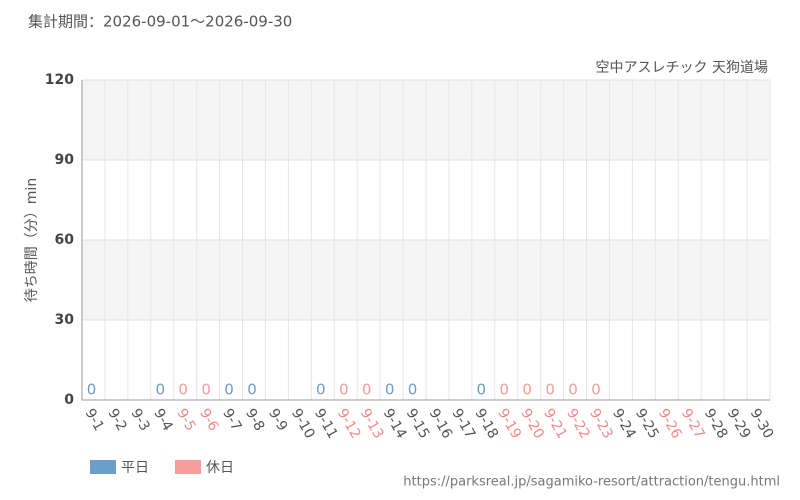 This screenshot has width=800, height=500. I want to click on y-axis-label: 待ち時間（分）min, so click(32, 240).